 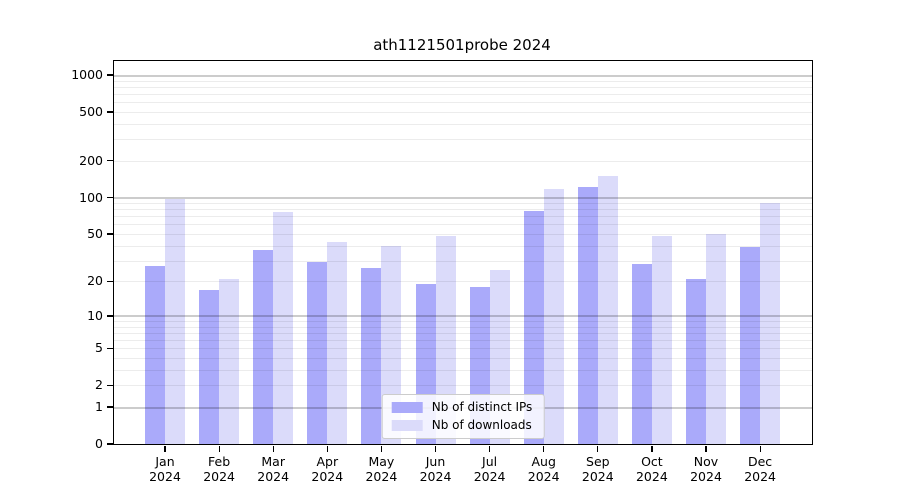 What do you see at coordinates (99, 443) in the screenshot?
I see `y-label-0: 0` at bounding box center [99, 443].